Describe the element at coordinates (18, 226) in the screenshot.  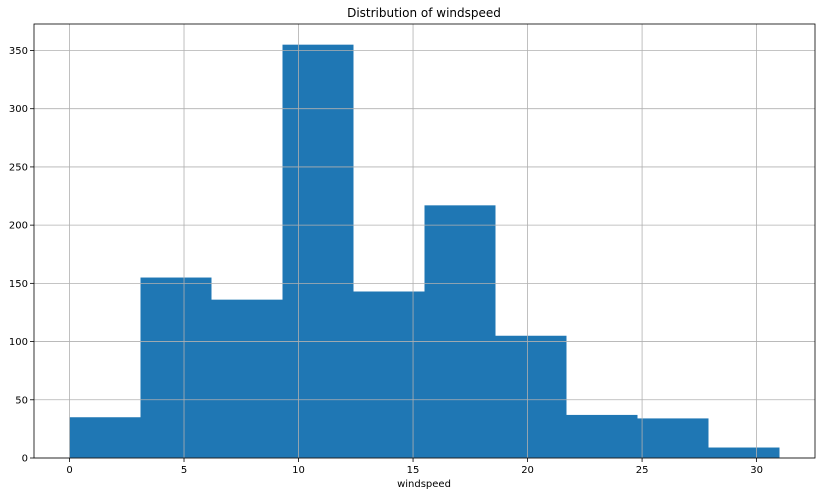
I see `y-tick-label-200: 200` at that location.